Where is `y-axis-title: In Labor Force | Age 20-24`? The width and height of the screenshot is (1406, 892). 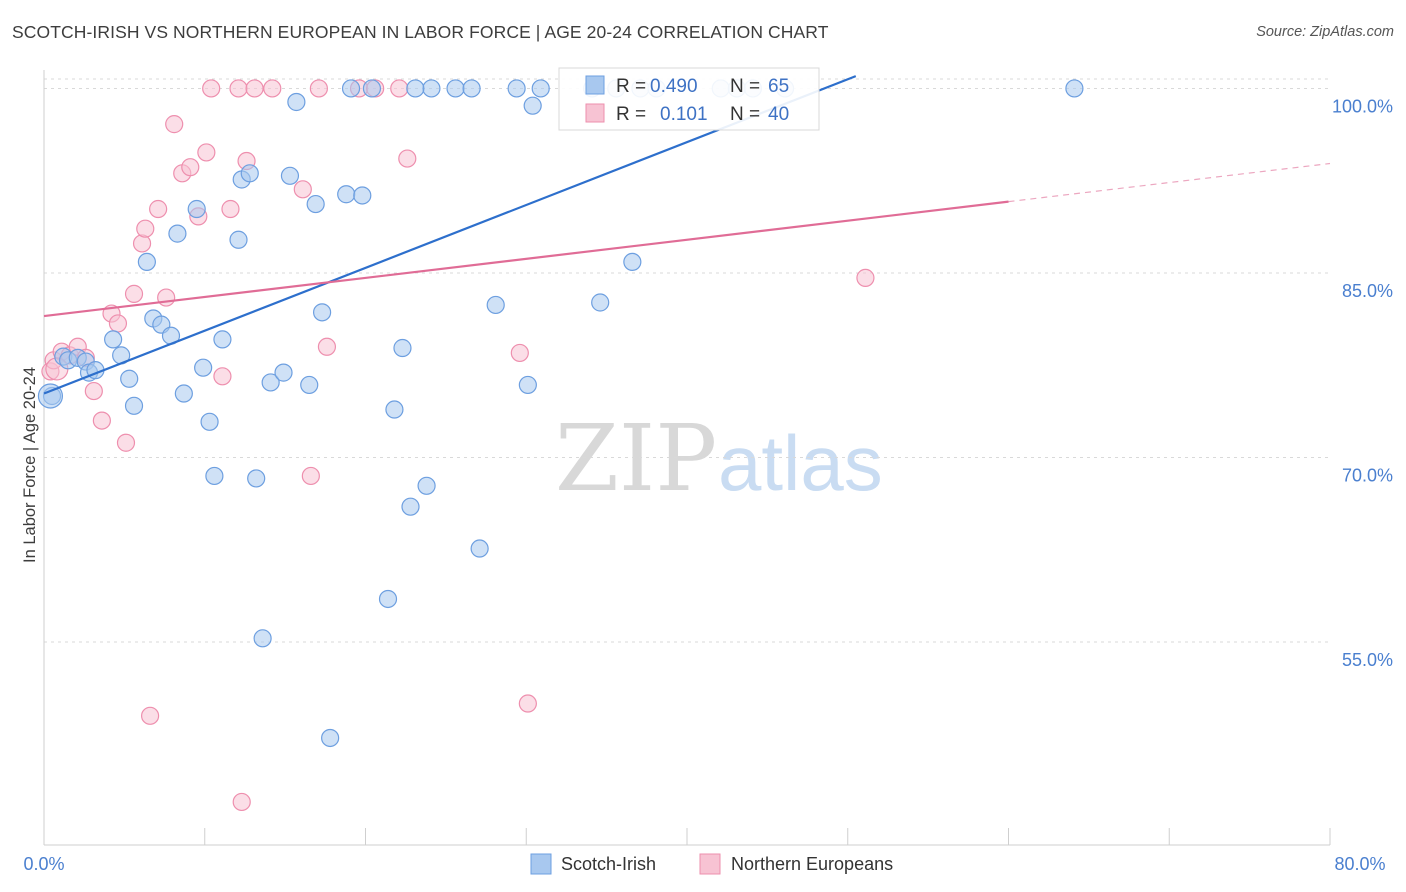 y-axis-title: In Labor Force | Age 20-24 is located at coordinates (30, 465).